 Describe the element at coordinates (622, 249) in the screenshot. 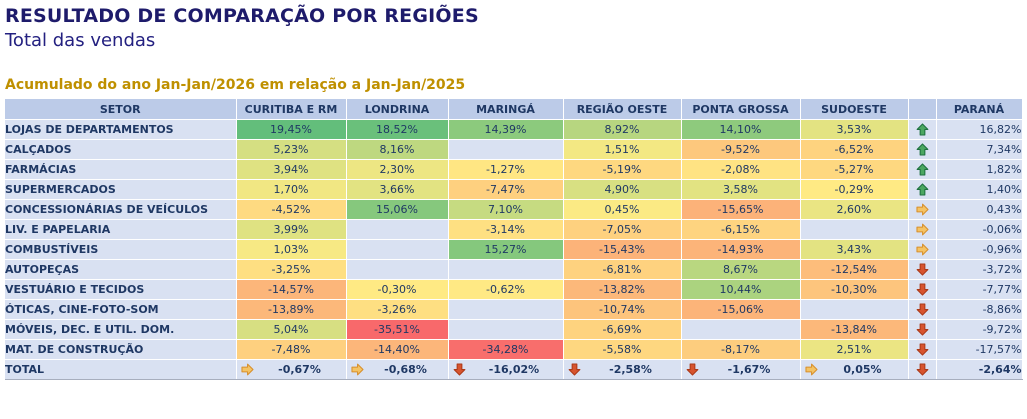

I see `value-cell: -15,43%` at that location.